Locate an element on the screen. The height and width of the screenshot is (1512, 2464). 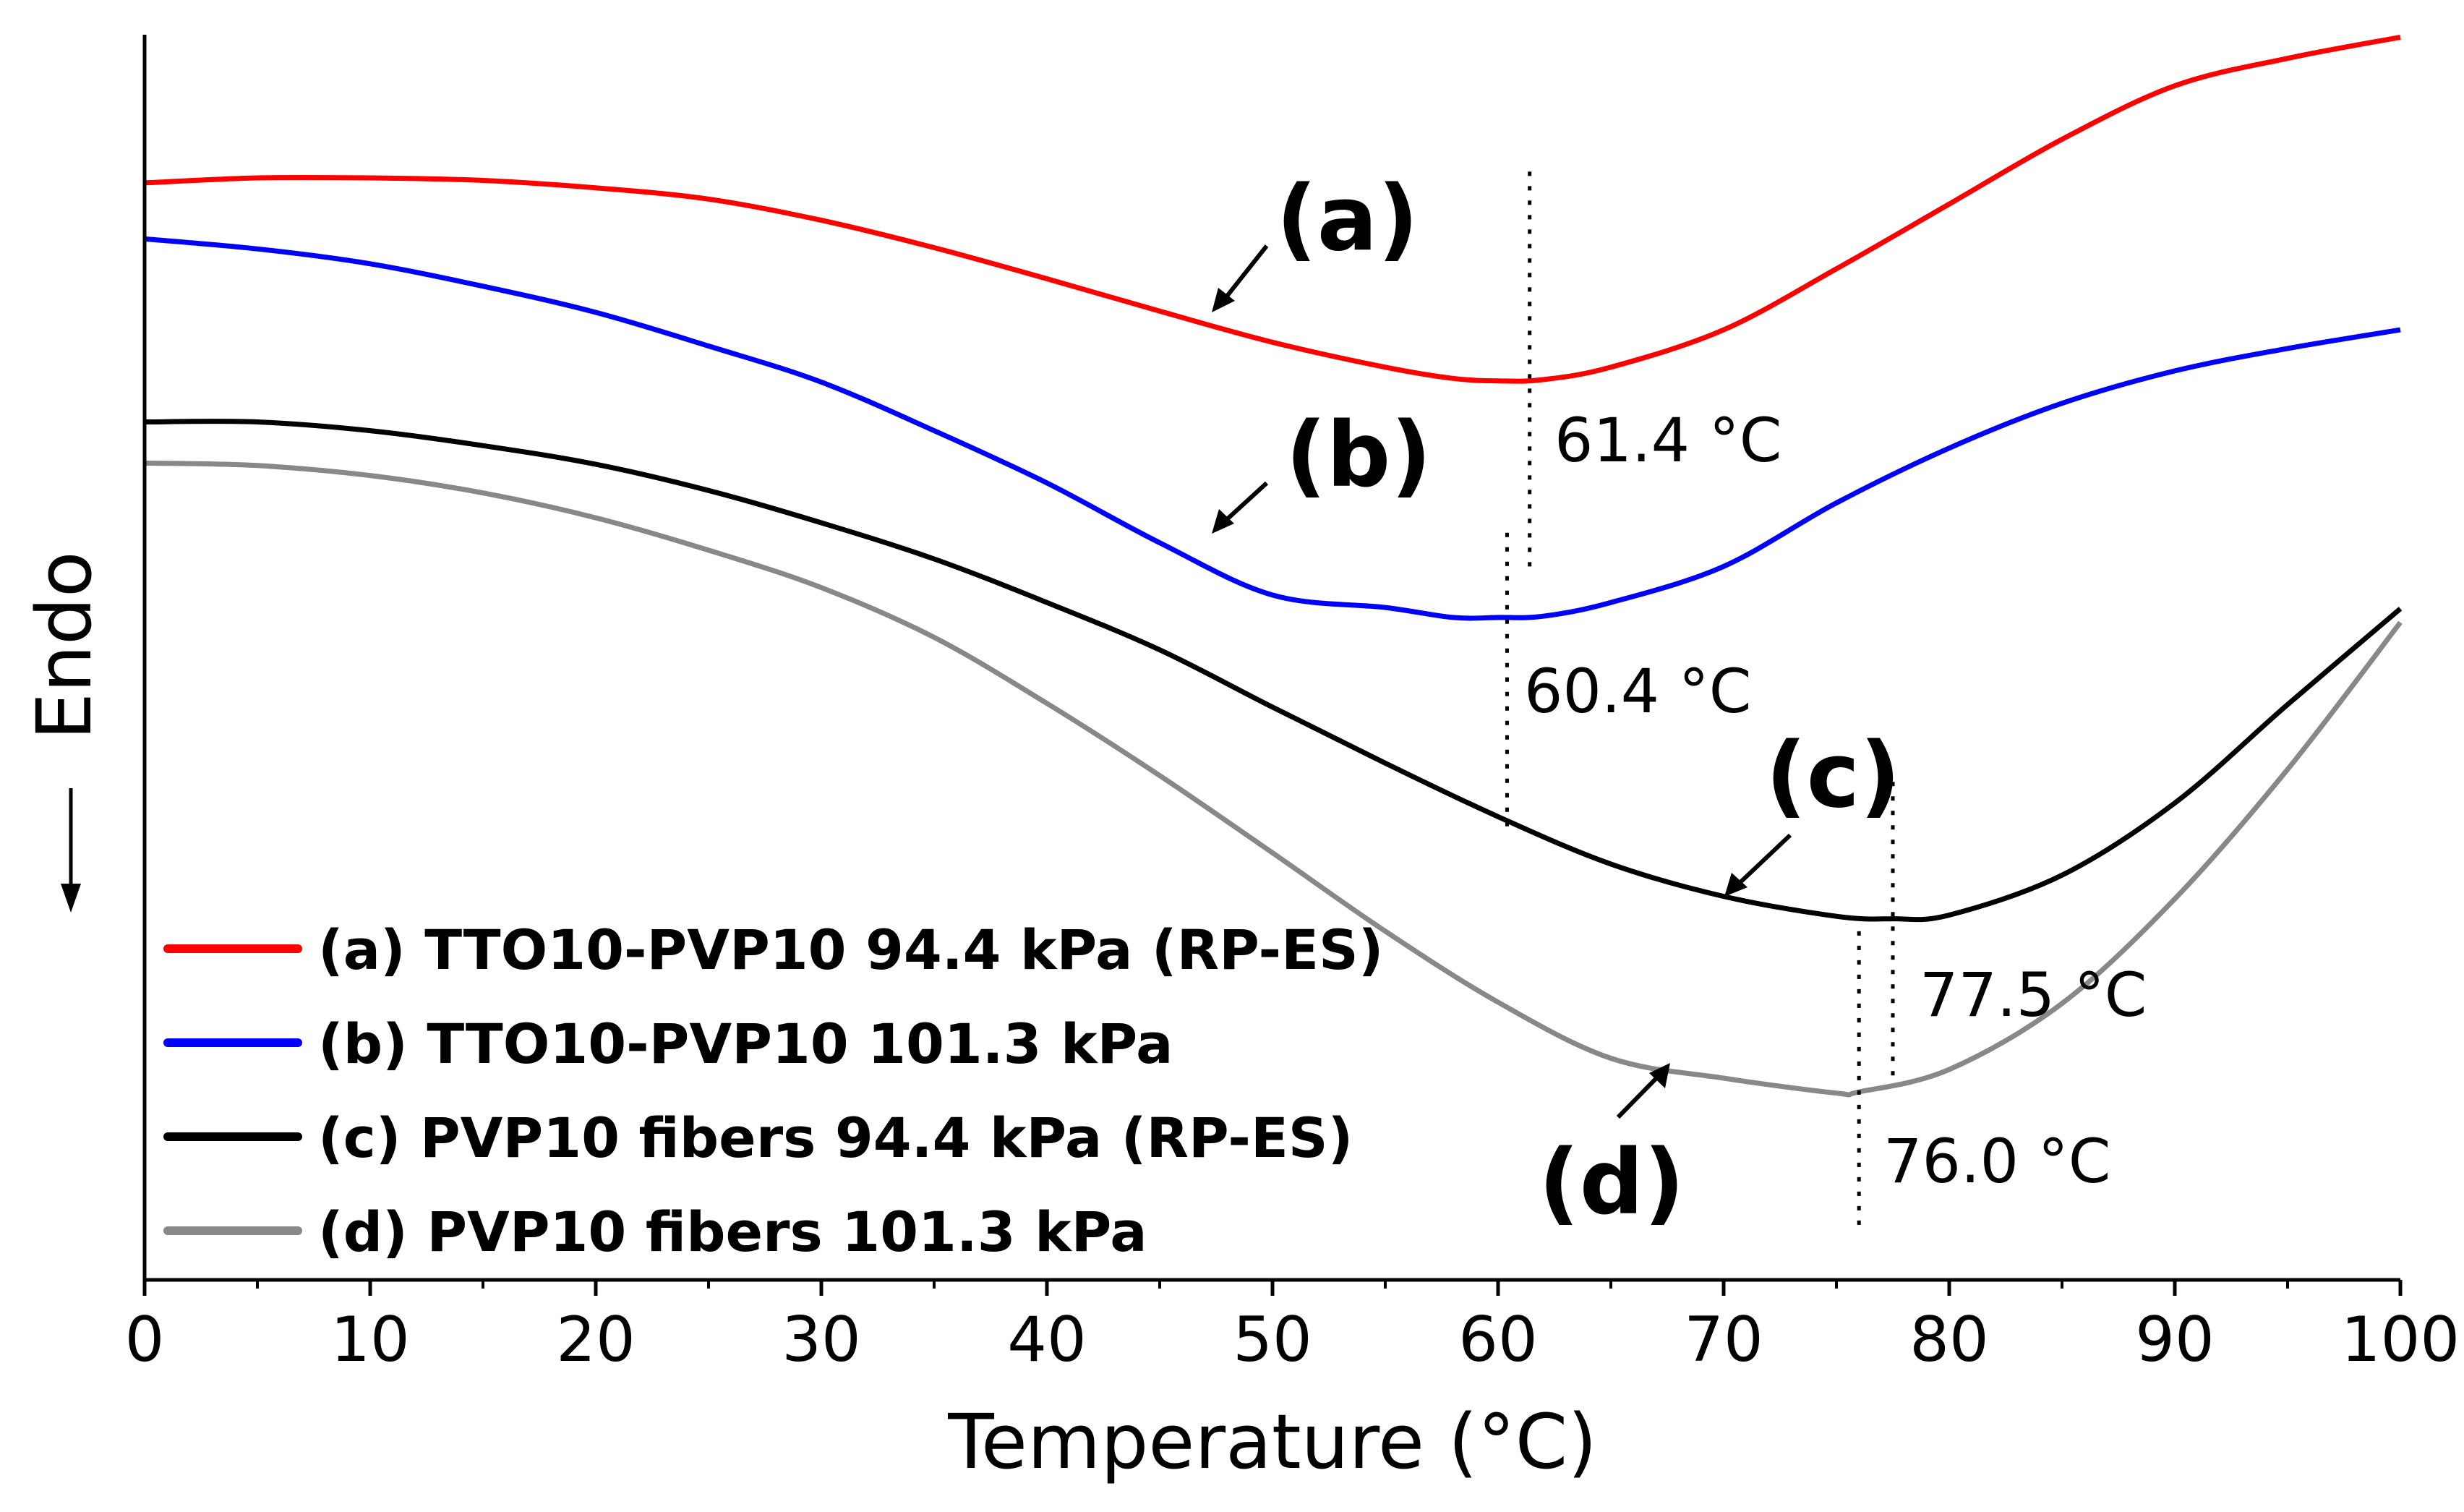
x-tick-label: 80 is located at coordinates (1948, 1340).